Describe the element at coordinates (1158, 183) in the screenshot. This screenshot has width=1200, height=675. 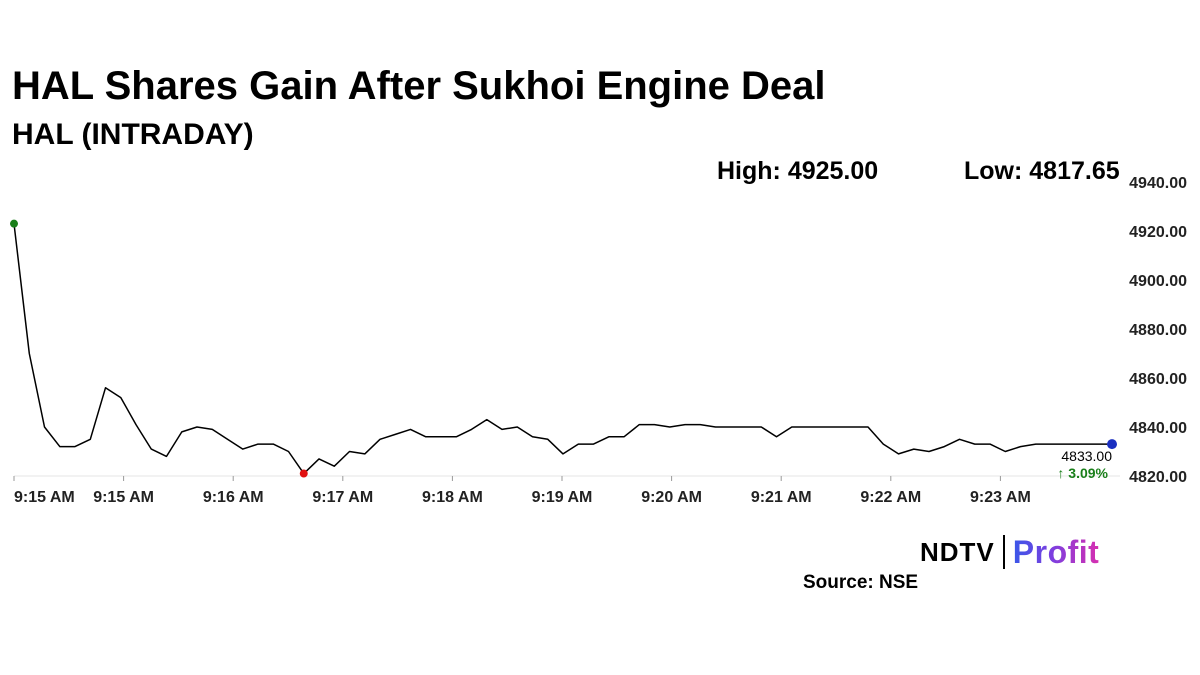
I see `y-tick-label: 4940.00` at that location.